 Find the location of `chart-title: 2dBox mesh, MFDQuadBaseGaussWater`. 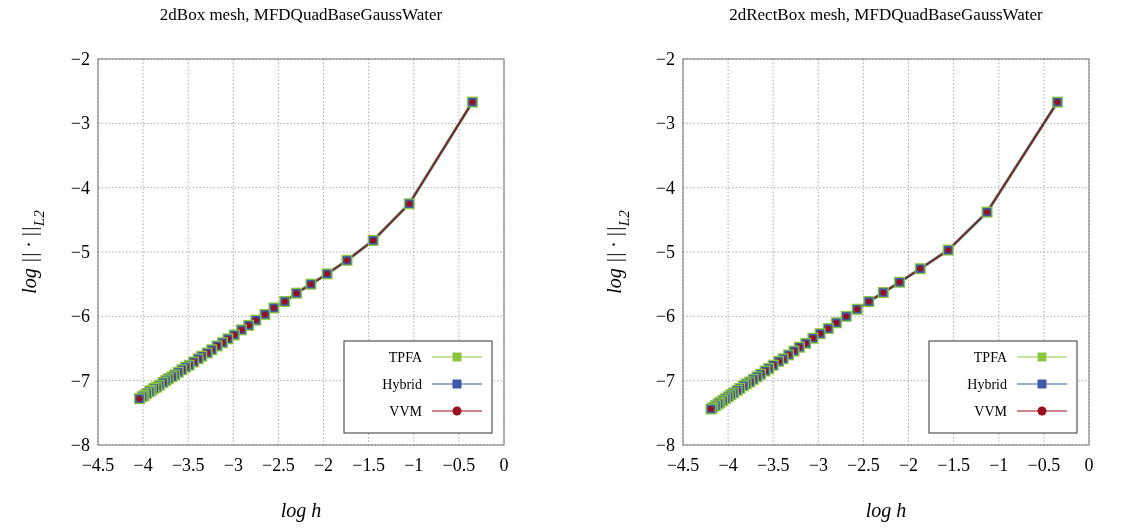

chart-title: 2dBox mesh, MFDQuadBaseGaussWater is located at coordinates (301, 14).